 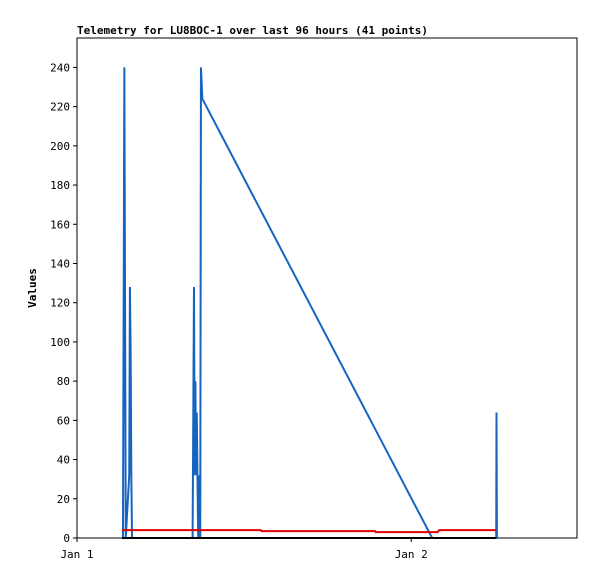 I want to click on y-tick-label: 40, so click(x=63, y=460).